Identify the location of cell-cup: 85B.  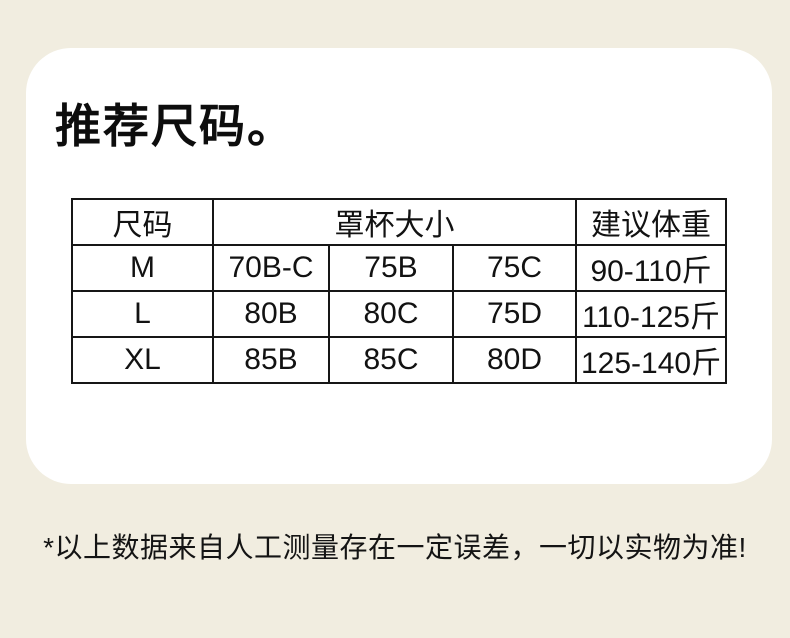
(271, 360).